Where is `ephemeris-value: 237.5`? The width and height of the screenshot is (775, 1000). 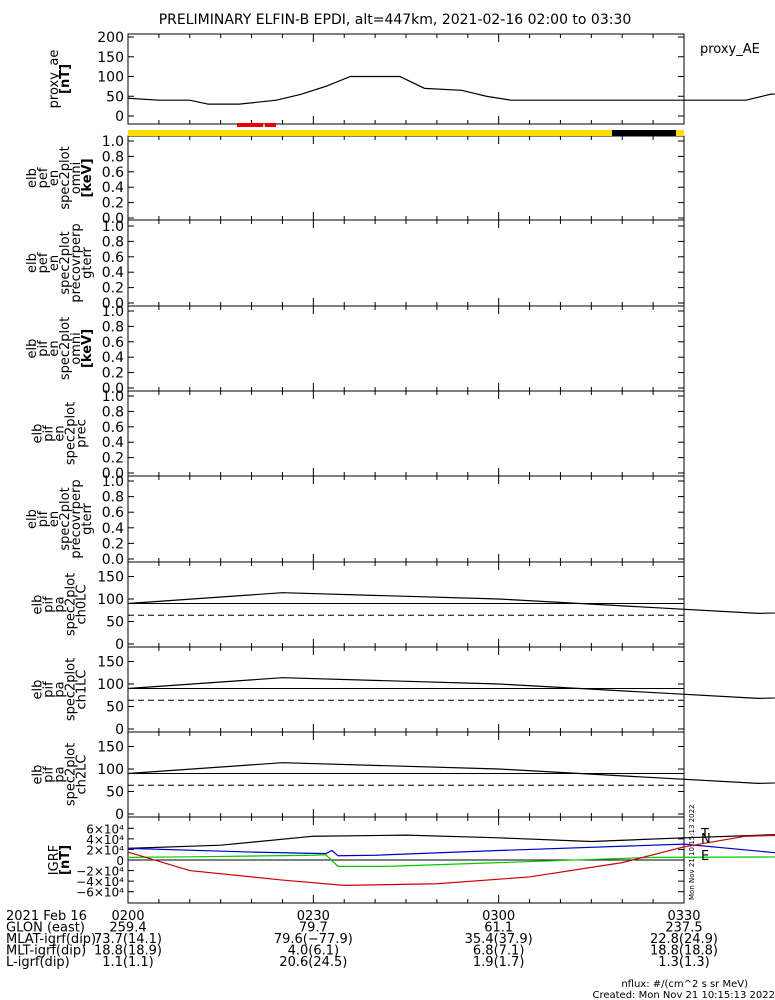 ephemeris-value: 237.5 is located at coordinates (683, 928).